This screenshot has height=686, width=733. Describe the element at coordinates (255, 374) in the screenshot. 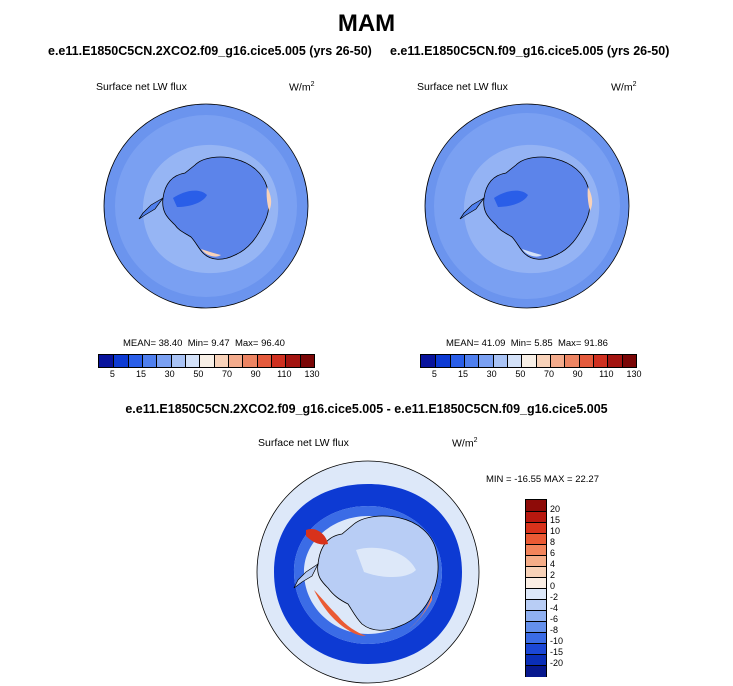

I see `panel1-colorbar-tick-label: 90` at that location.